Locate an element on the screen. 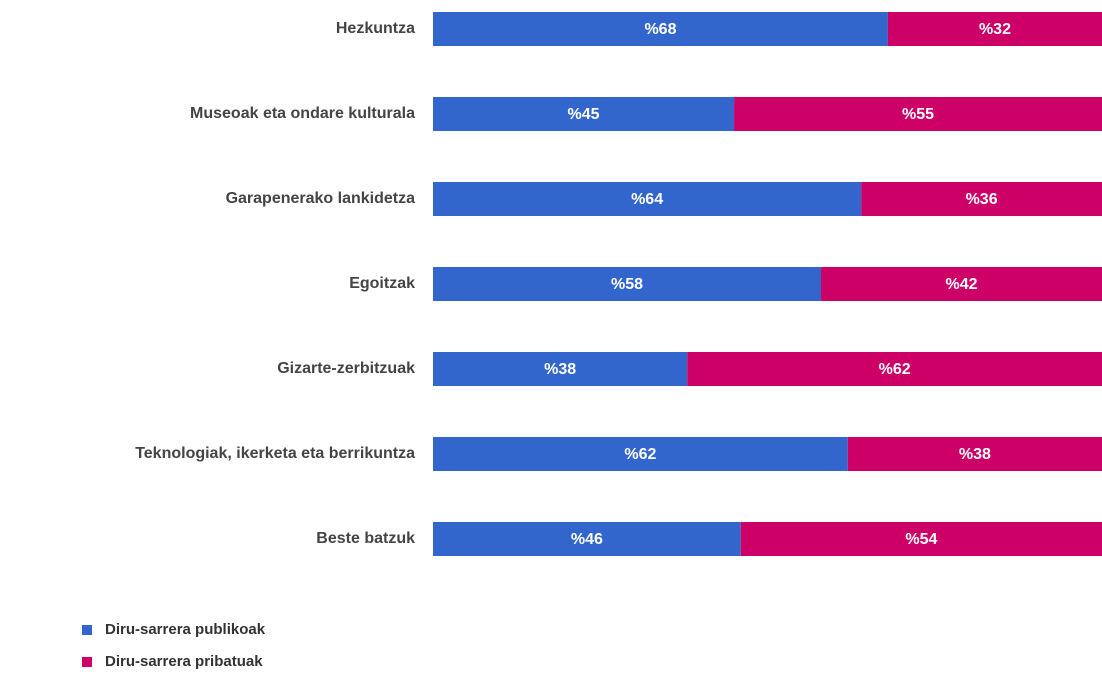  data-label: %58 is located at coordinates (627, 284).